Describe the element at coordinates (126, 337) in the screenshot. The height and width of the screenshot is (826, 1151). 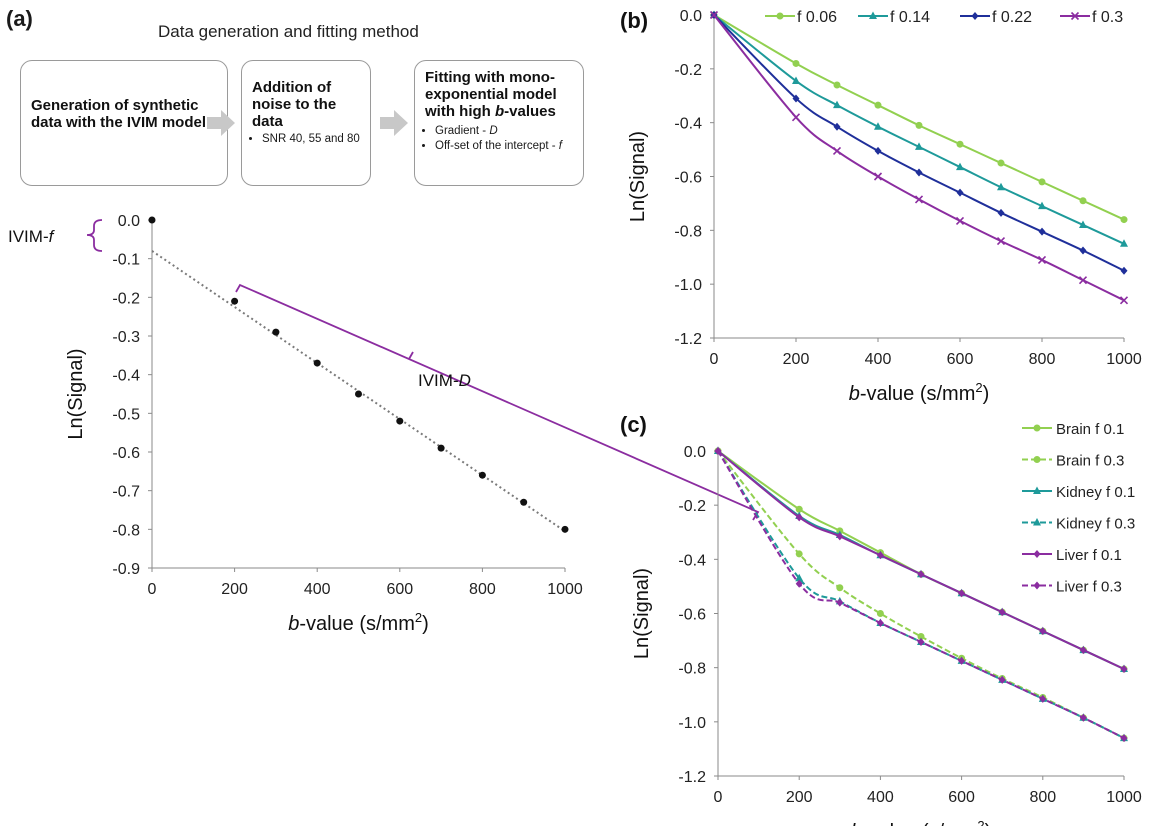
I see `y-tick-label: -0.3` at that location.